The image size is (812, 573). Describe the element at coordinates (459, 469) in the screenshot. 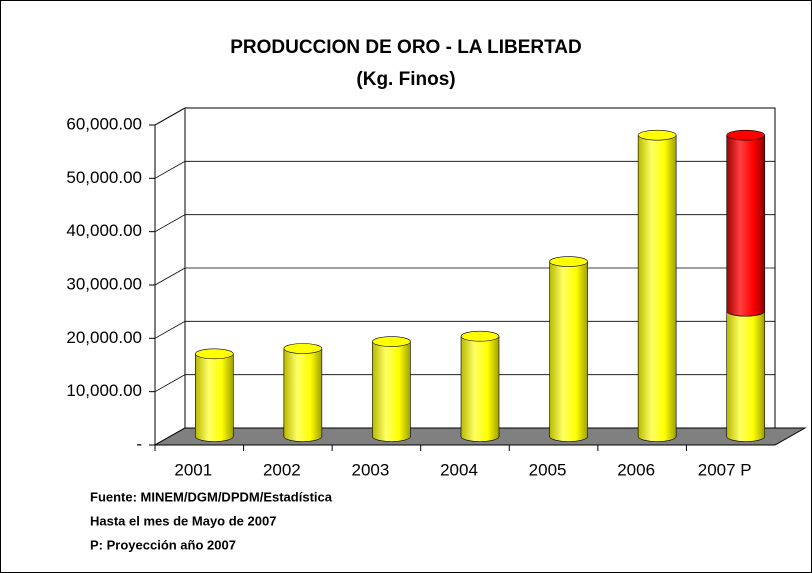

I see `x-tick-label: 2004` at that location.